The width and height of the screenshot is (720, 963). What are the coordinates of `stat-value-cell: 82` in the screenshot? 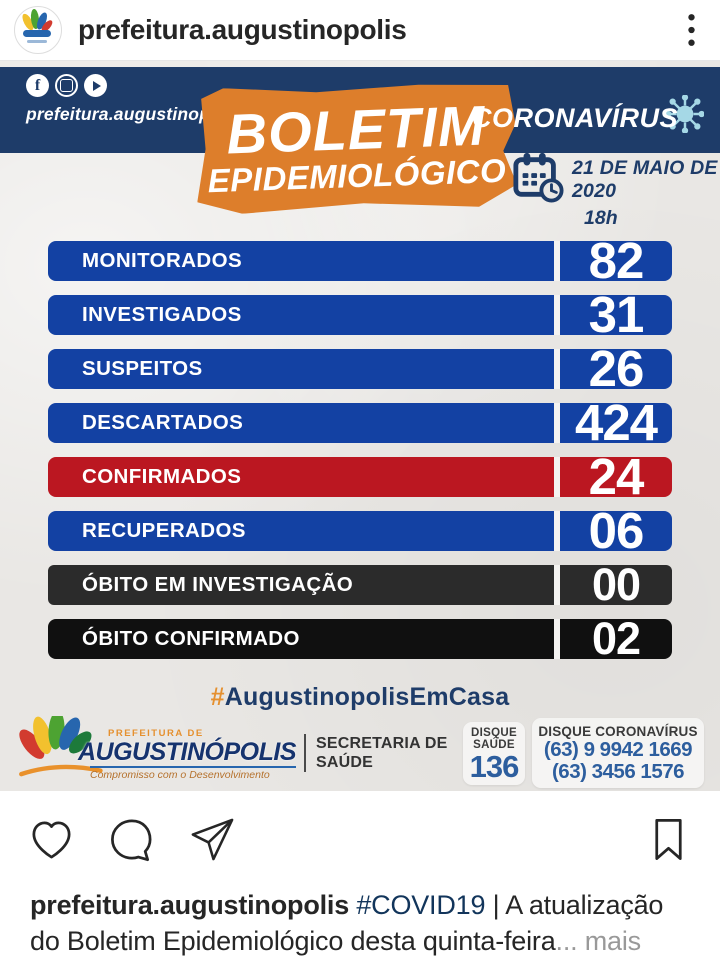 It's located at (616, 260).